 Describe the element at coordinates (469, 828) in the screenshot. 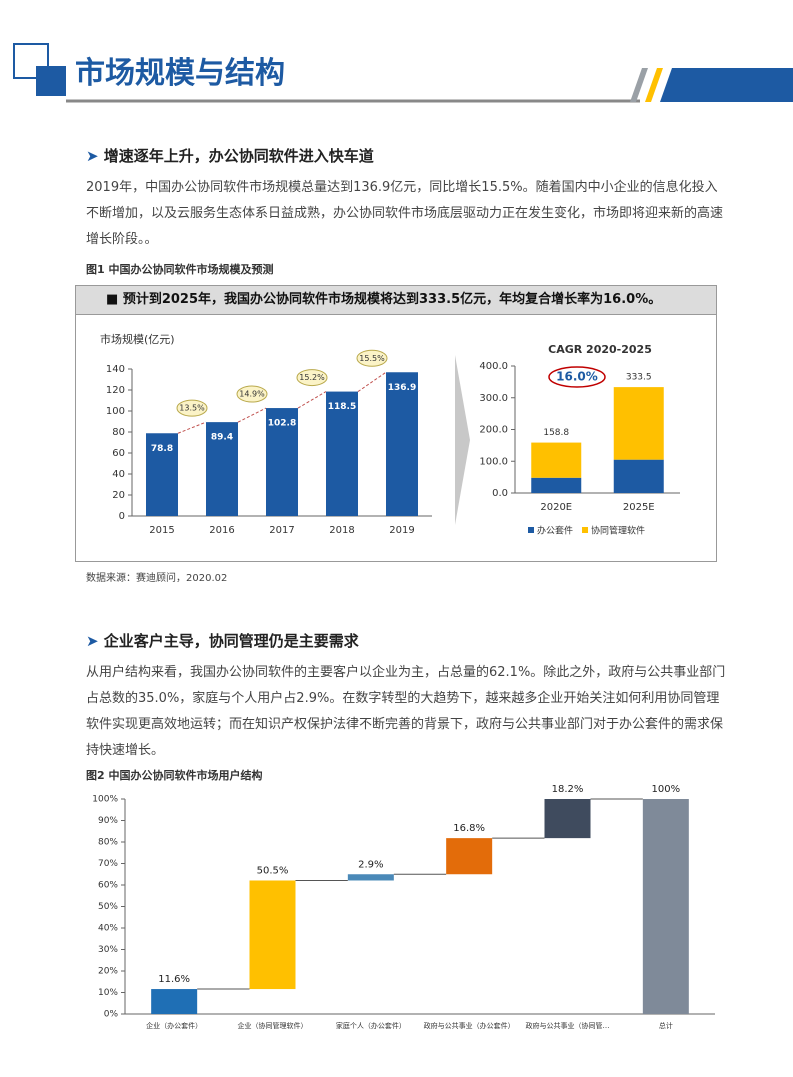

I see `value-label: 16.8%` at that location.